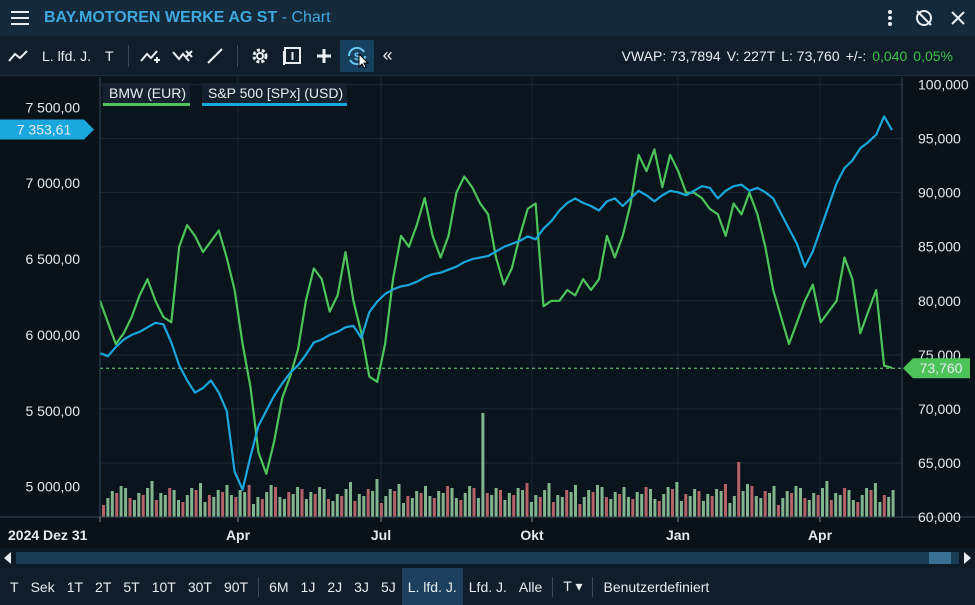 The height and width of the screenshot is (605, 975). What do you see at coordinates (361, 586) in the screenshot?
I see `period-3j: 3J` at bounding box center [361, 586].